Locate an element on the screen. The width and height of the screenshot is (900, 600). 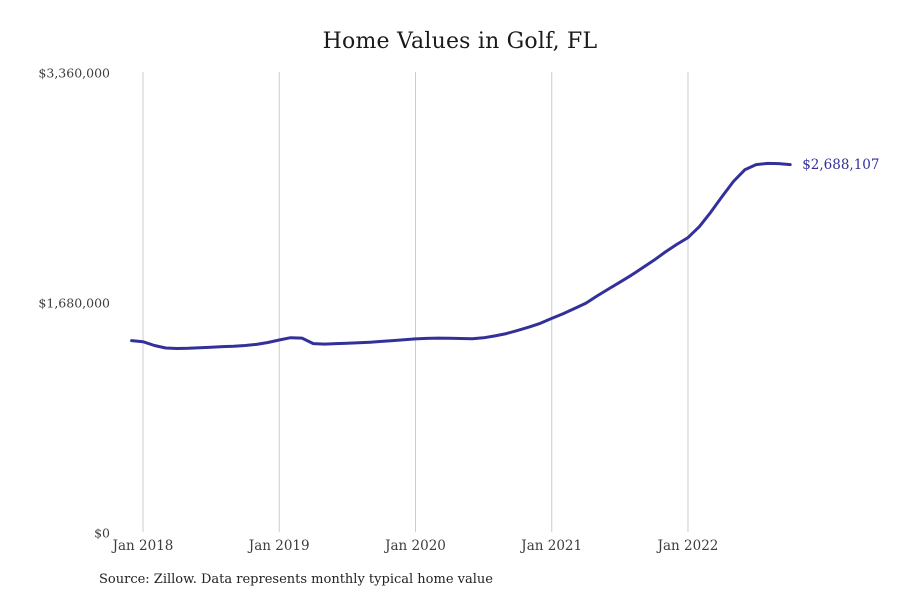
x-tick-label: Jan 2021 is located at coordinates (552, 546).